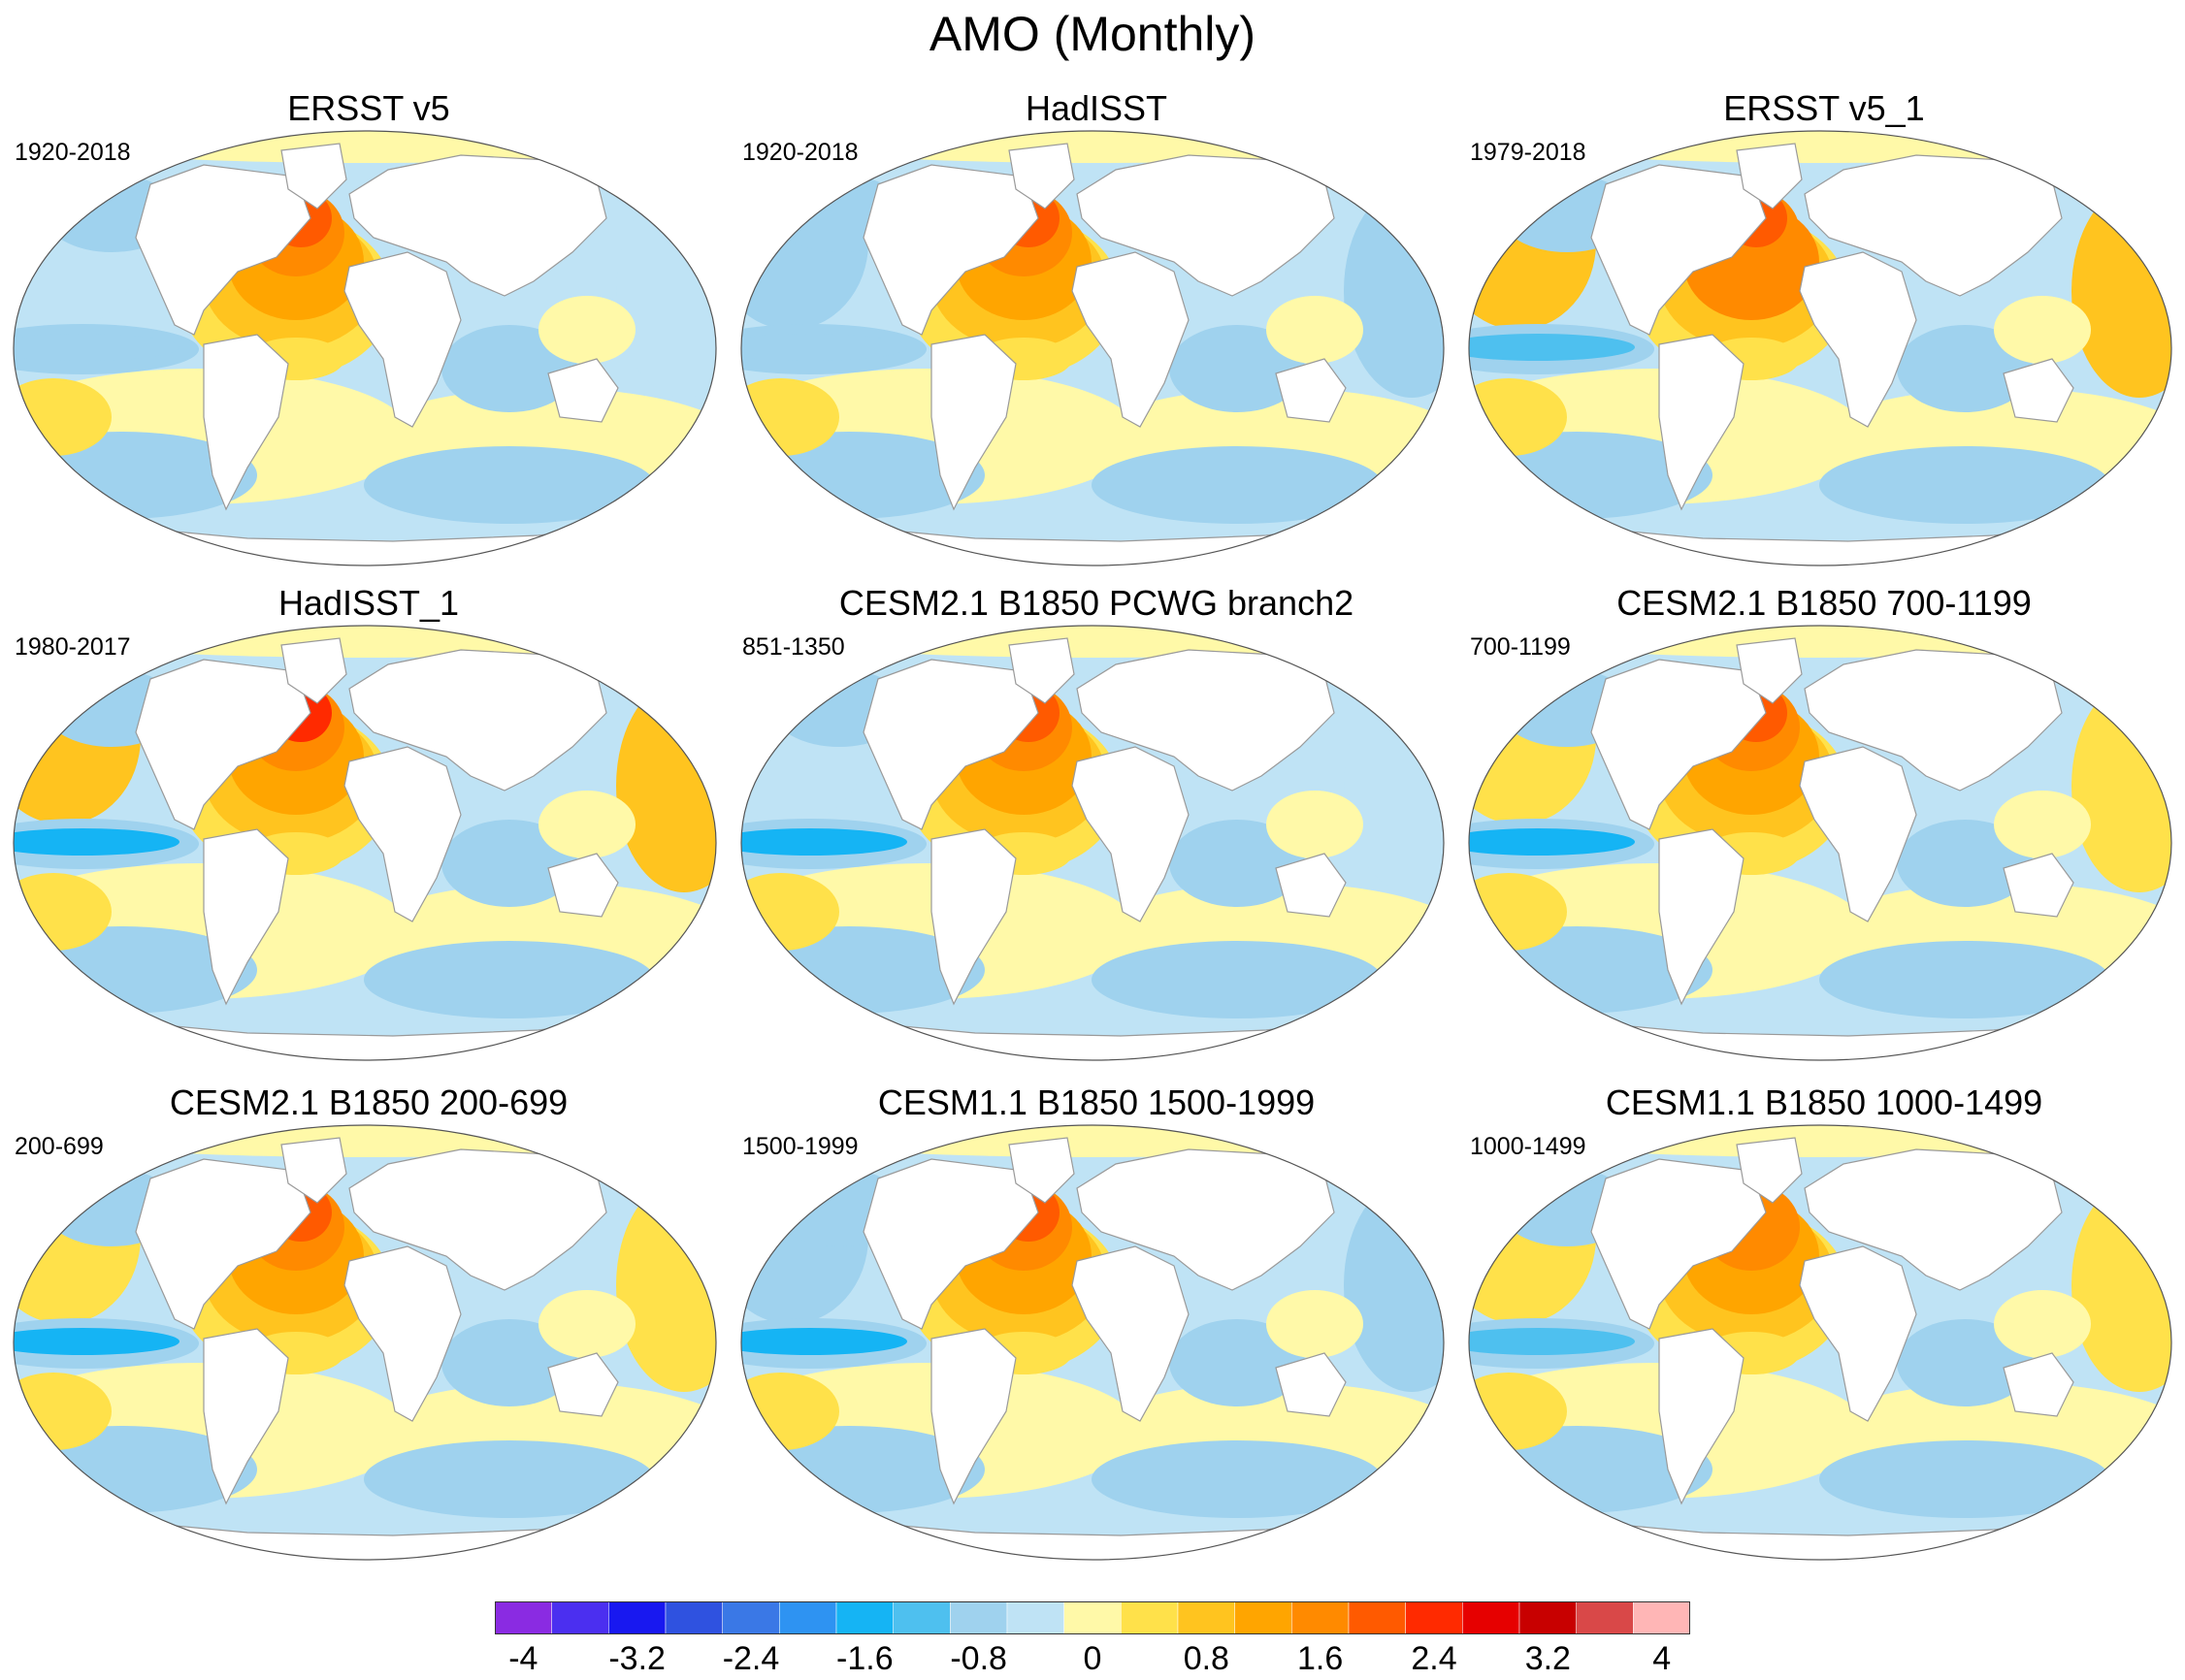 The height and width of the screenshot is (1680, 2185). What do you see at coordinates (60, 1146) in the screenshot?
I see `panel-period: 200-699` at bounding box center [60, 1146].